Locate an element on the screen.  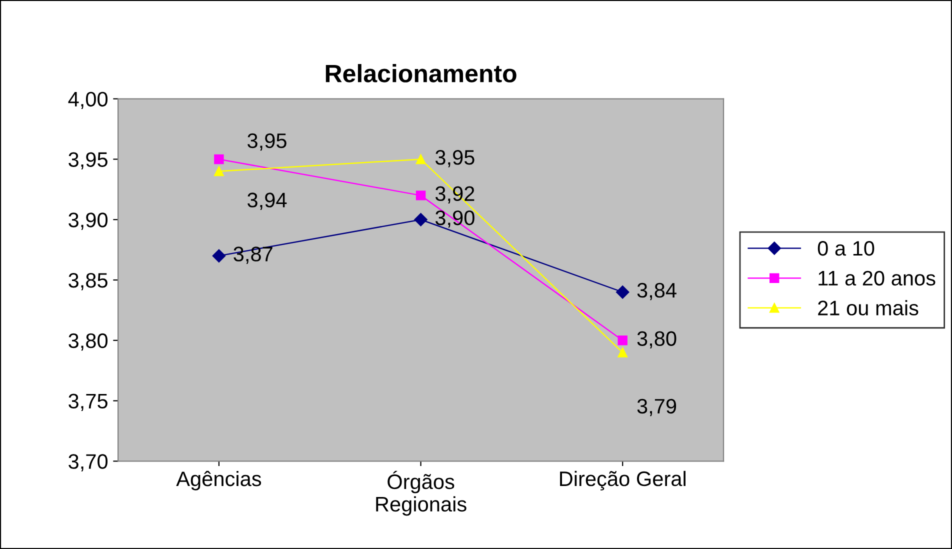
y-tick-label: 4,00 is located at coordinates (88, 101).